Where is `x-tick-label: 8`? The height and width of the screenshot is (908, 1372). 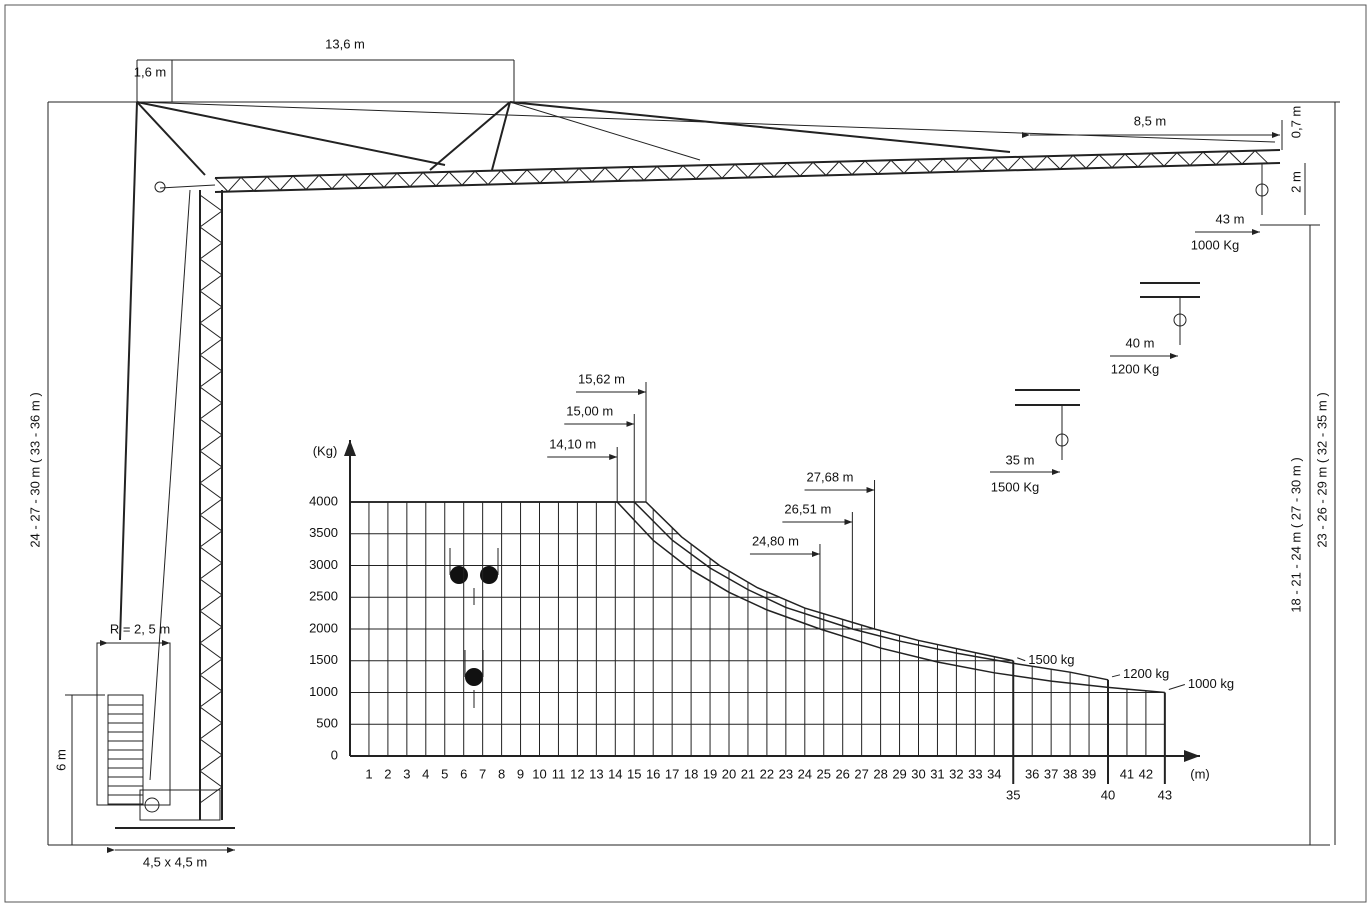 x-tick-label: 8 is located at coordinates (501, 773).